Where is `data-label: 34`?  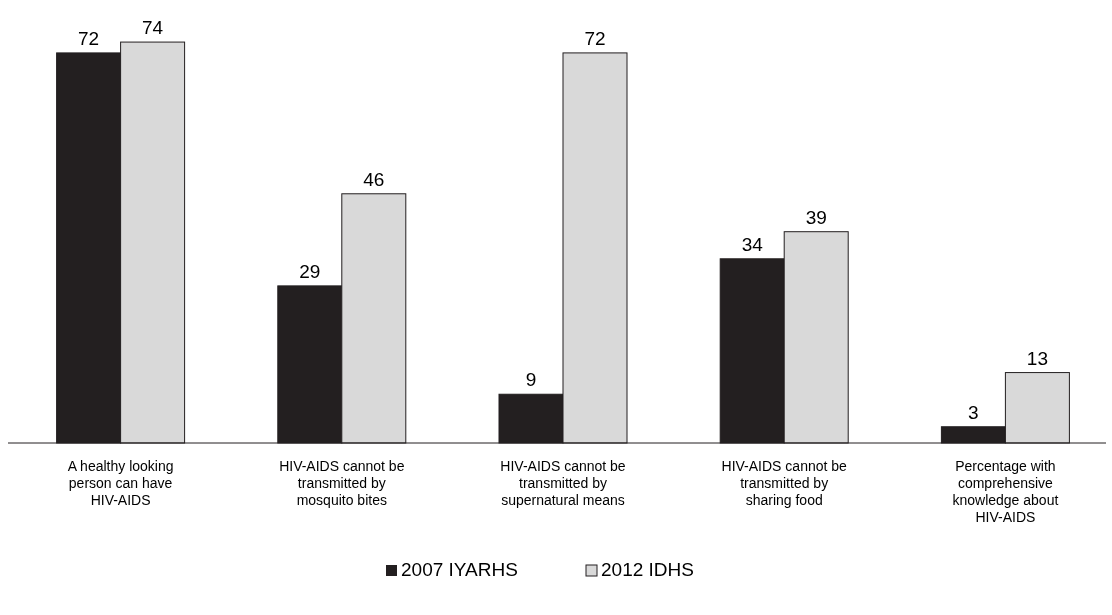
data-label: 34 is located at coordinates (752, 244).